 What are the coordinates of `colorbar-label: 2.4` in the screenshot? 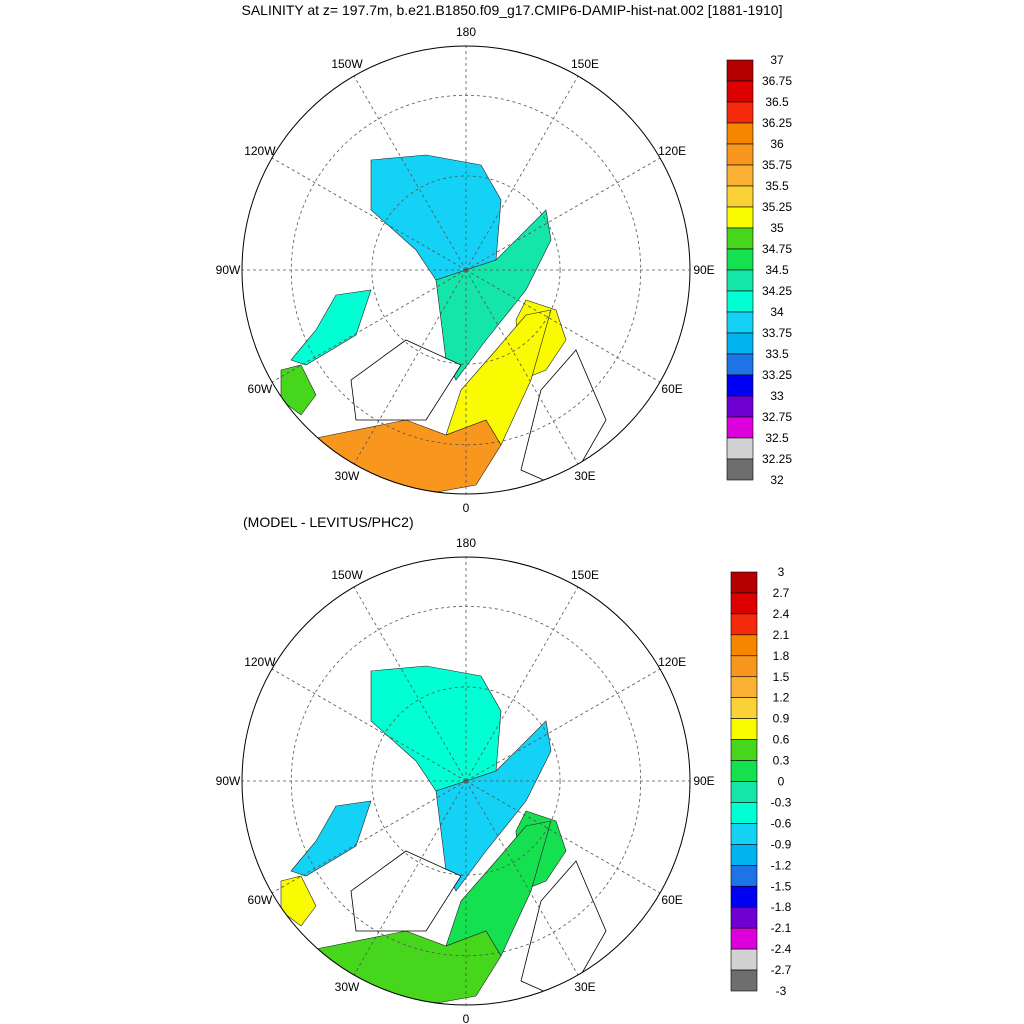 It's located at (781, 614).